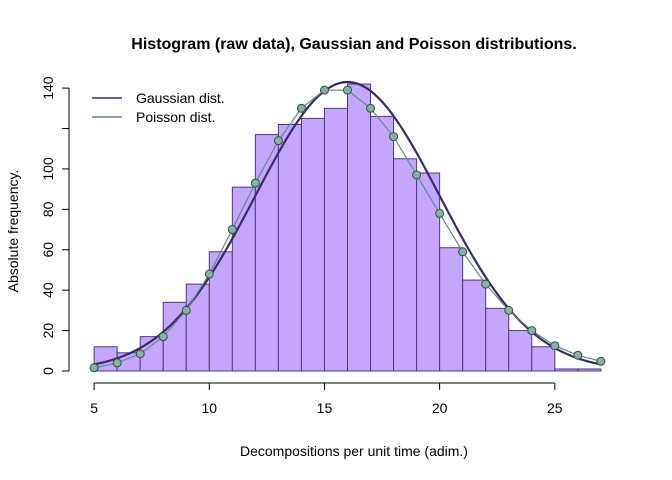 The height and width of the screenshot is (480, 672). I want to click on x-tick-label: 20, so click(440, 408).